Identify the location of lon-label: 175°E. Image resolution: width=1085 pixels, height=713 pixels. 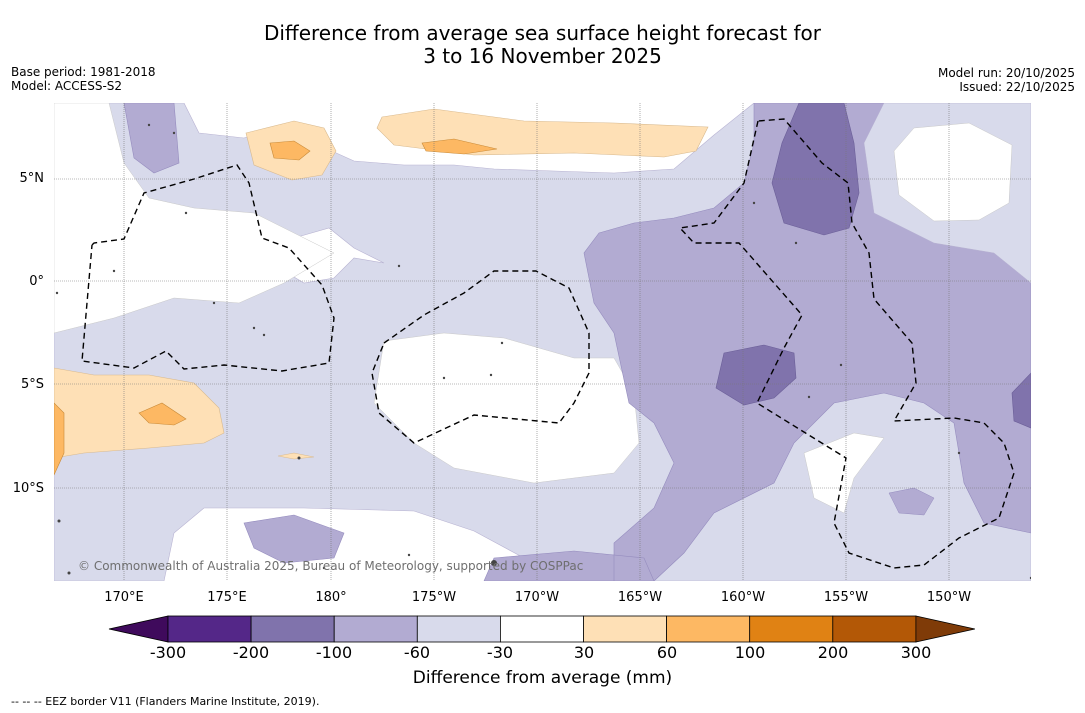
(227, 597).